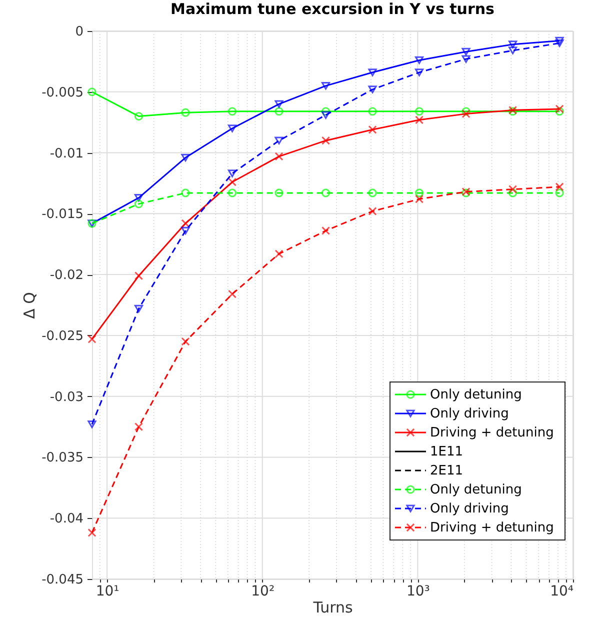  I want to click on x-tick-label: 10³, so click(418, 592).